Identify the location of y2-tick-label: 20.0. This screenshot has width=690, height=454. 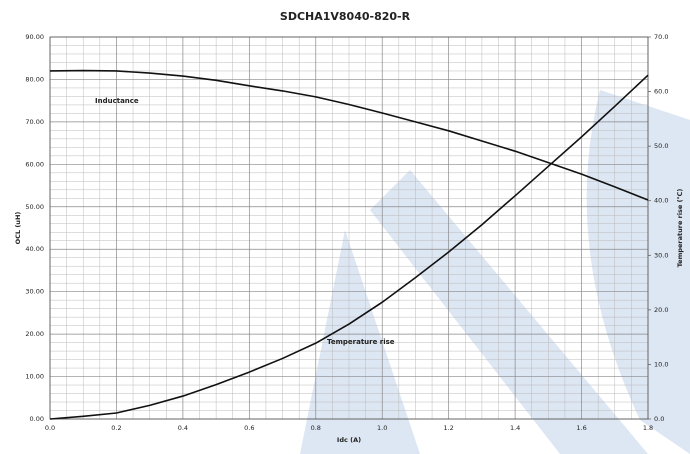
(661, 310).